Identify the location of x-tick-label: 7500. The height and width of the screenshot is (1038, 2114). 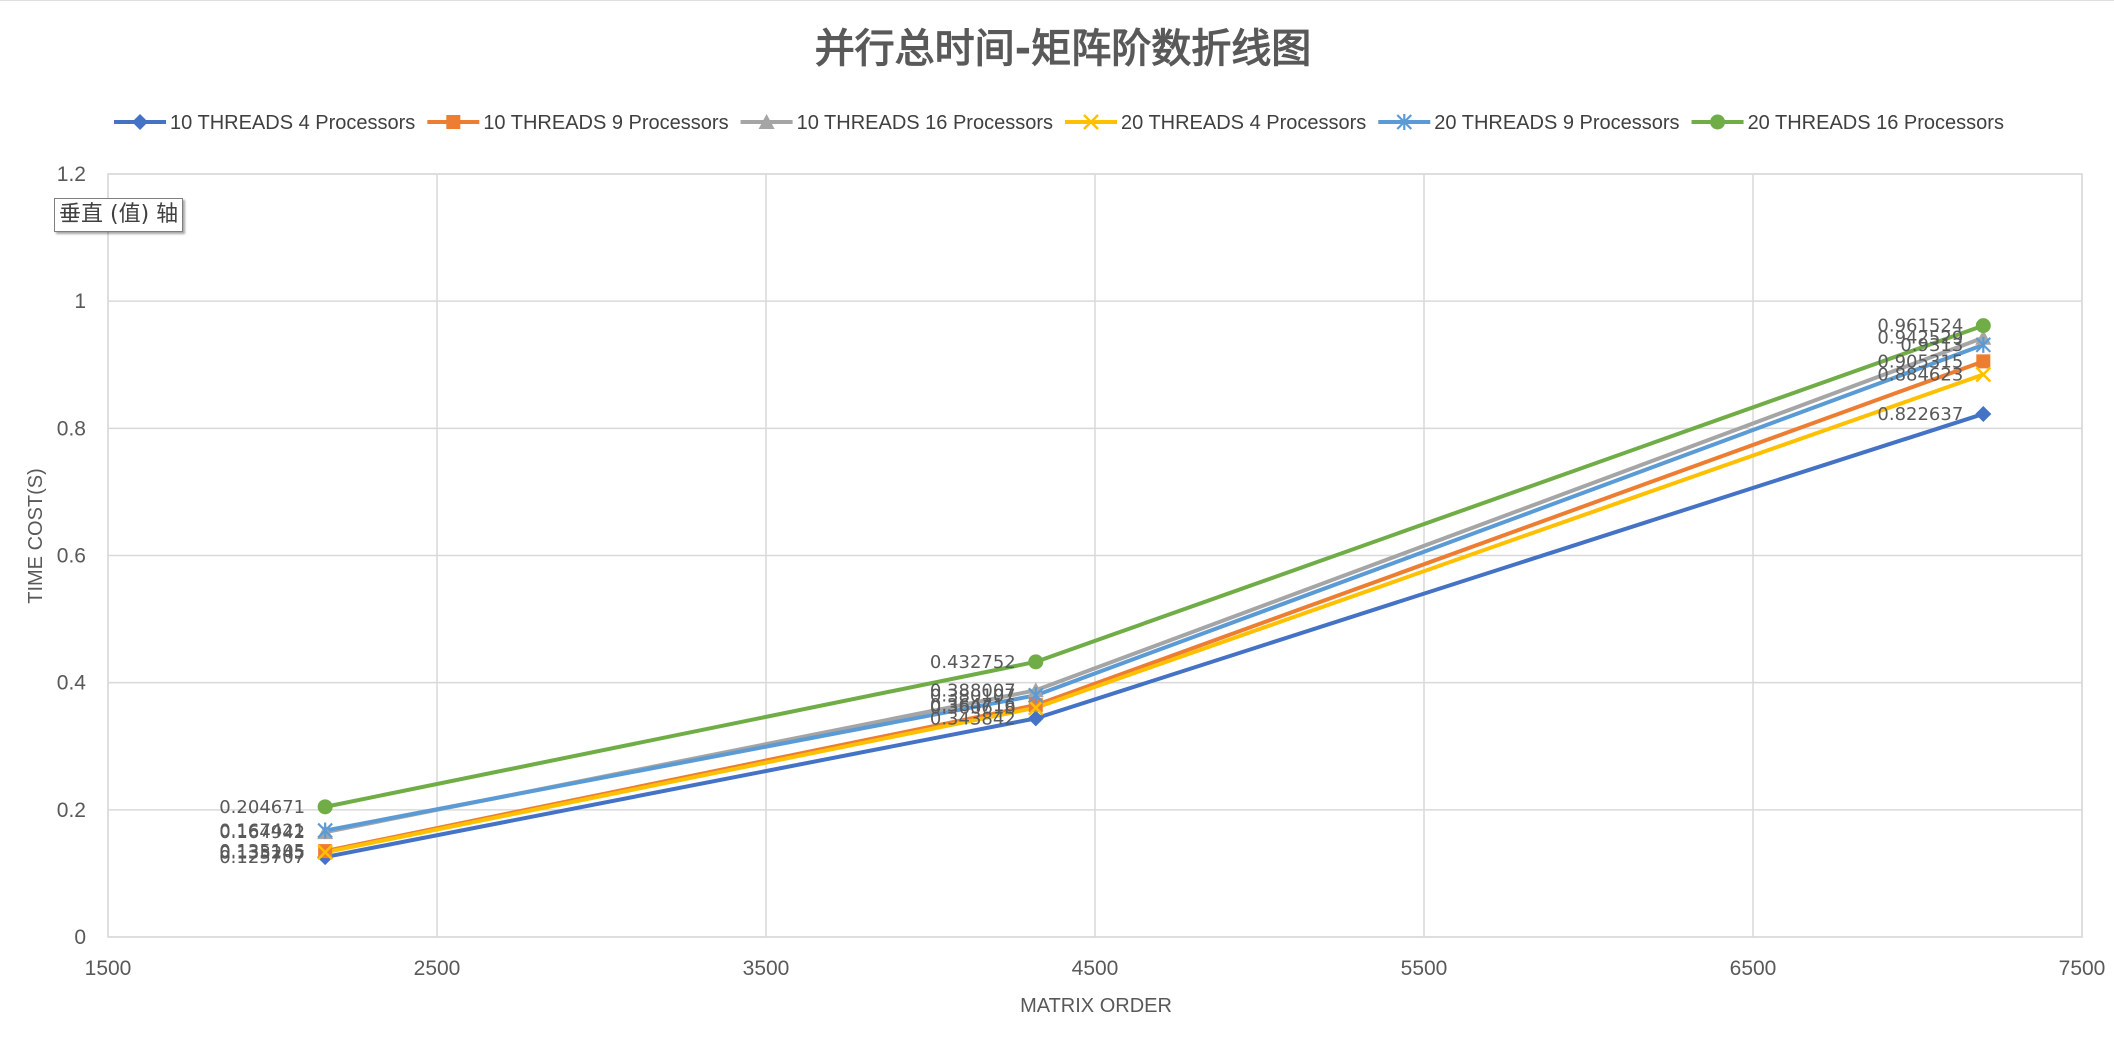
(2082, 968).